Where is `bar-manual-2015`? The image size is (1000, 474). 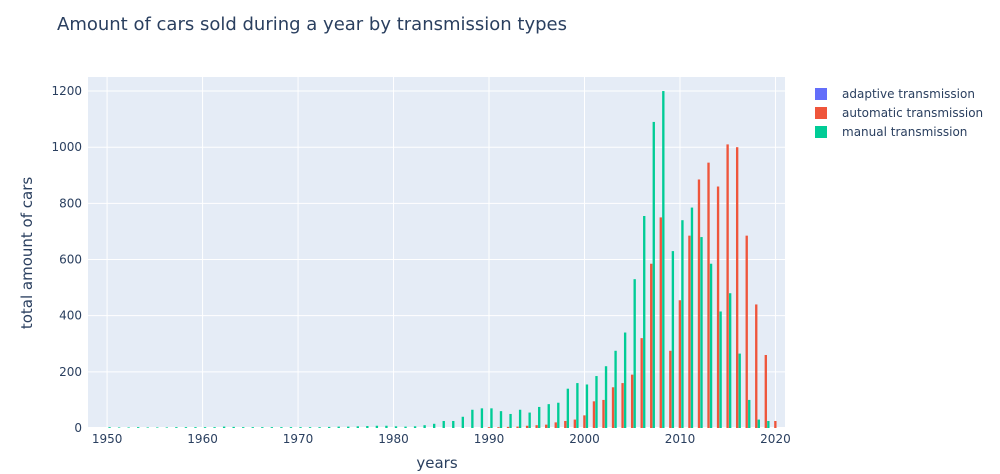
bar-manual-2015 is located at coordinates (730, 360).